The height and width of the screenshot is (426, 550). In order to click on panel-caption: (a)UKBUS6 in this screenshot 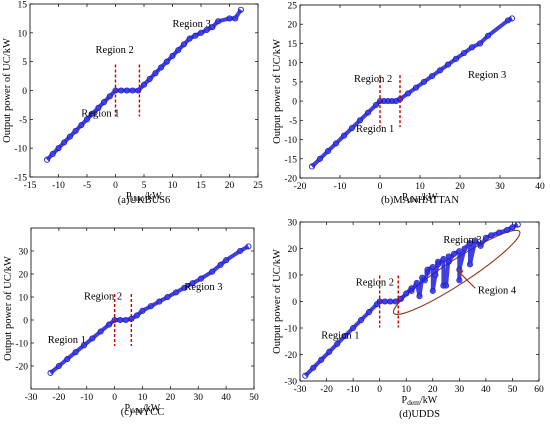, I will do `click(144, 200)`.